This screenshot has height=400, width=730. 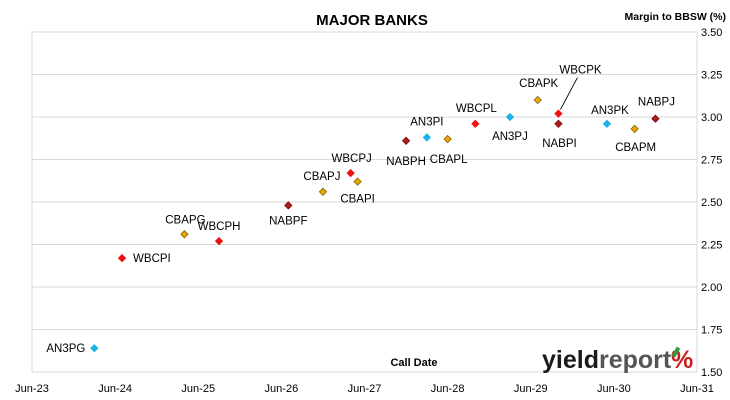 What do you see at coordinates (607, 123) in the screenshot?
I see `point-an3pk` at bounding box center [607, 123].